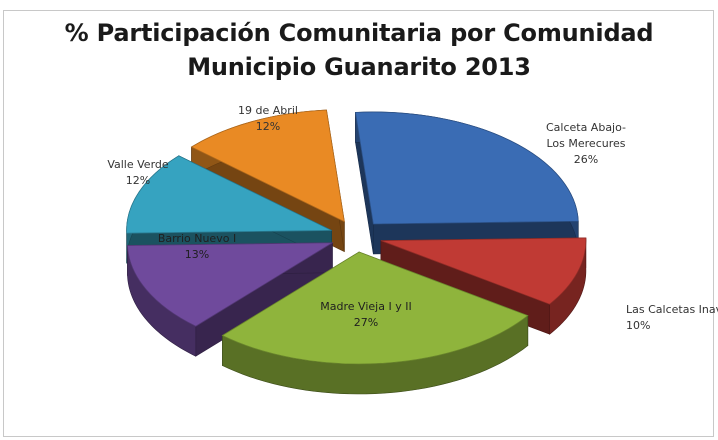 This screenshot has width=718, height=440. I want to click on pie-slice-label: Madre Vieja I y II 27%, so click(365, 314).